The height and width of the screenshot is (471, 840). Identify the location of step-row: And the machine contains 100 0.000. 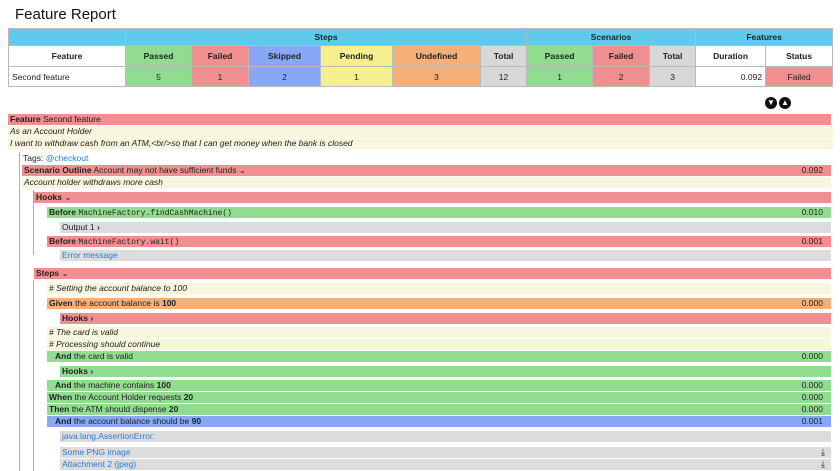
(439, 385).